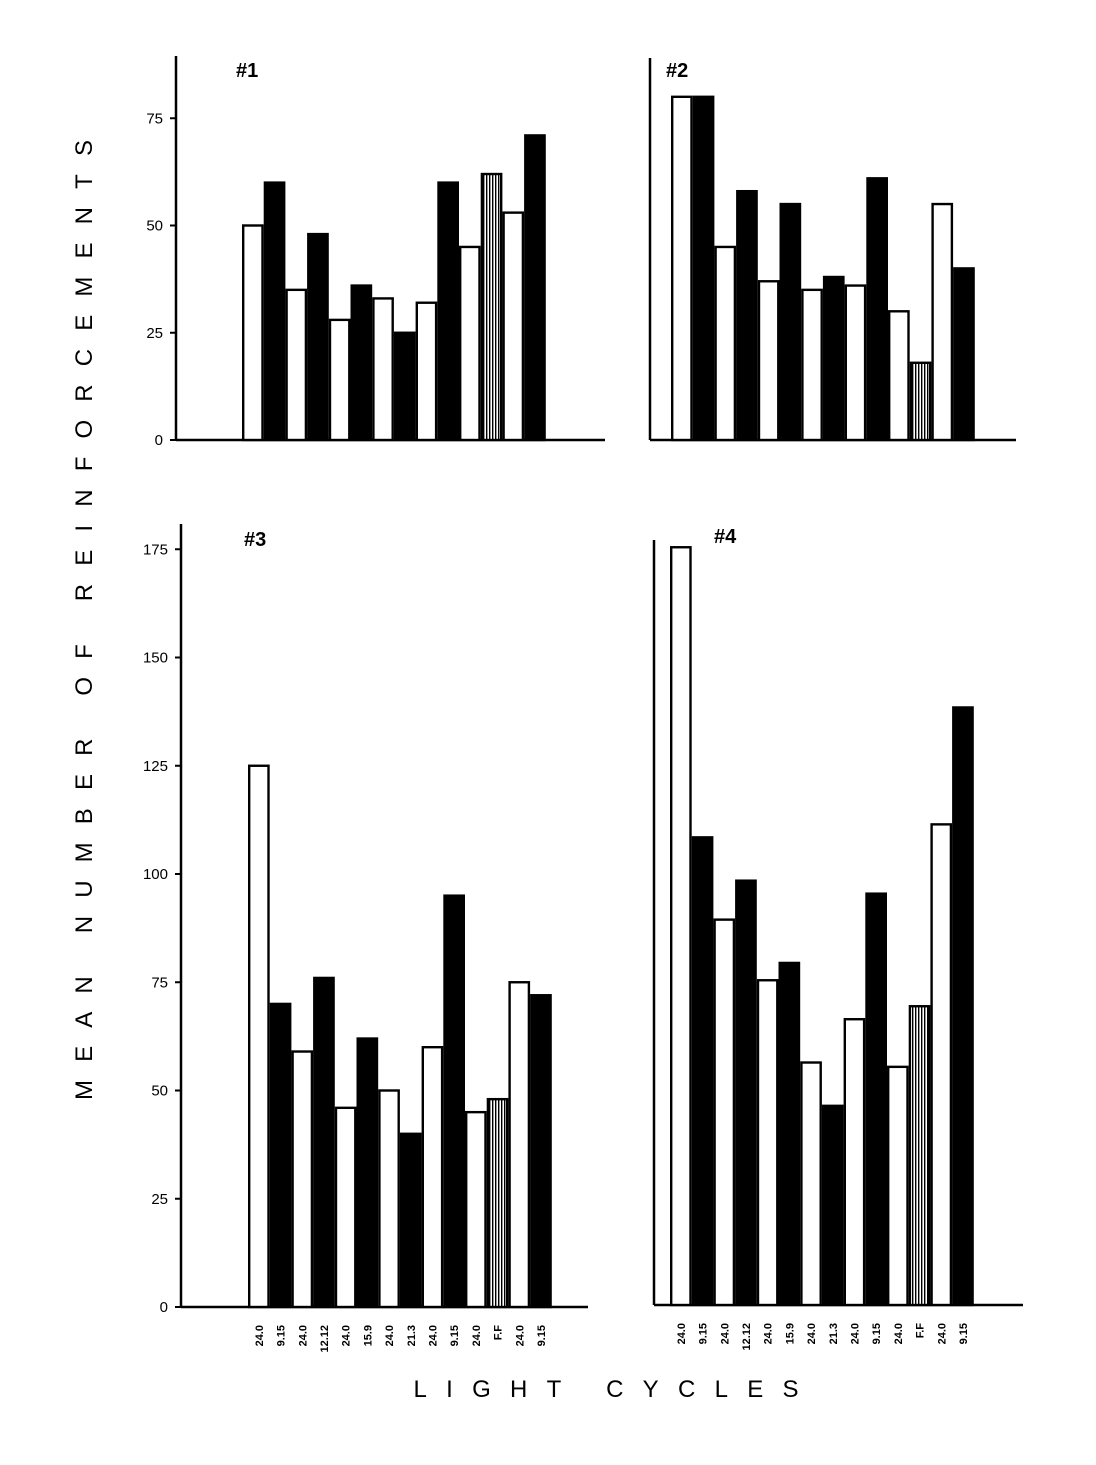  Describe the element at coordinates (155, 658) in the screenshot. I see `y-tick-label: 150` at that location.